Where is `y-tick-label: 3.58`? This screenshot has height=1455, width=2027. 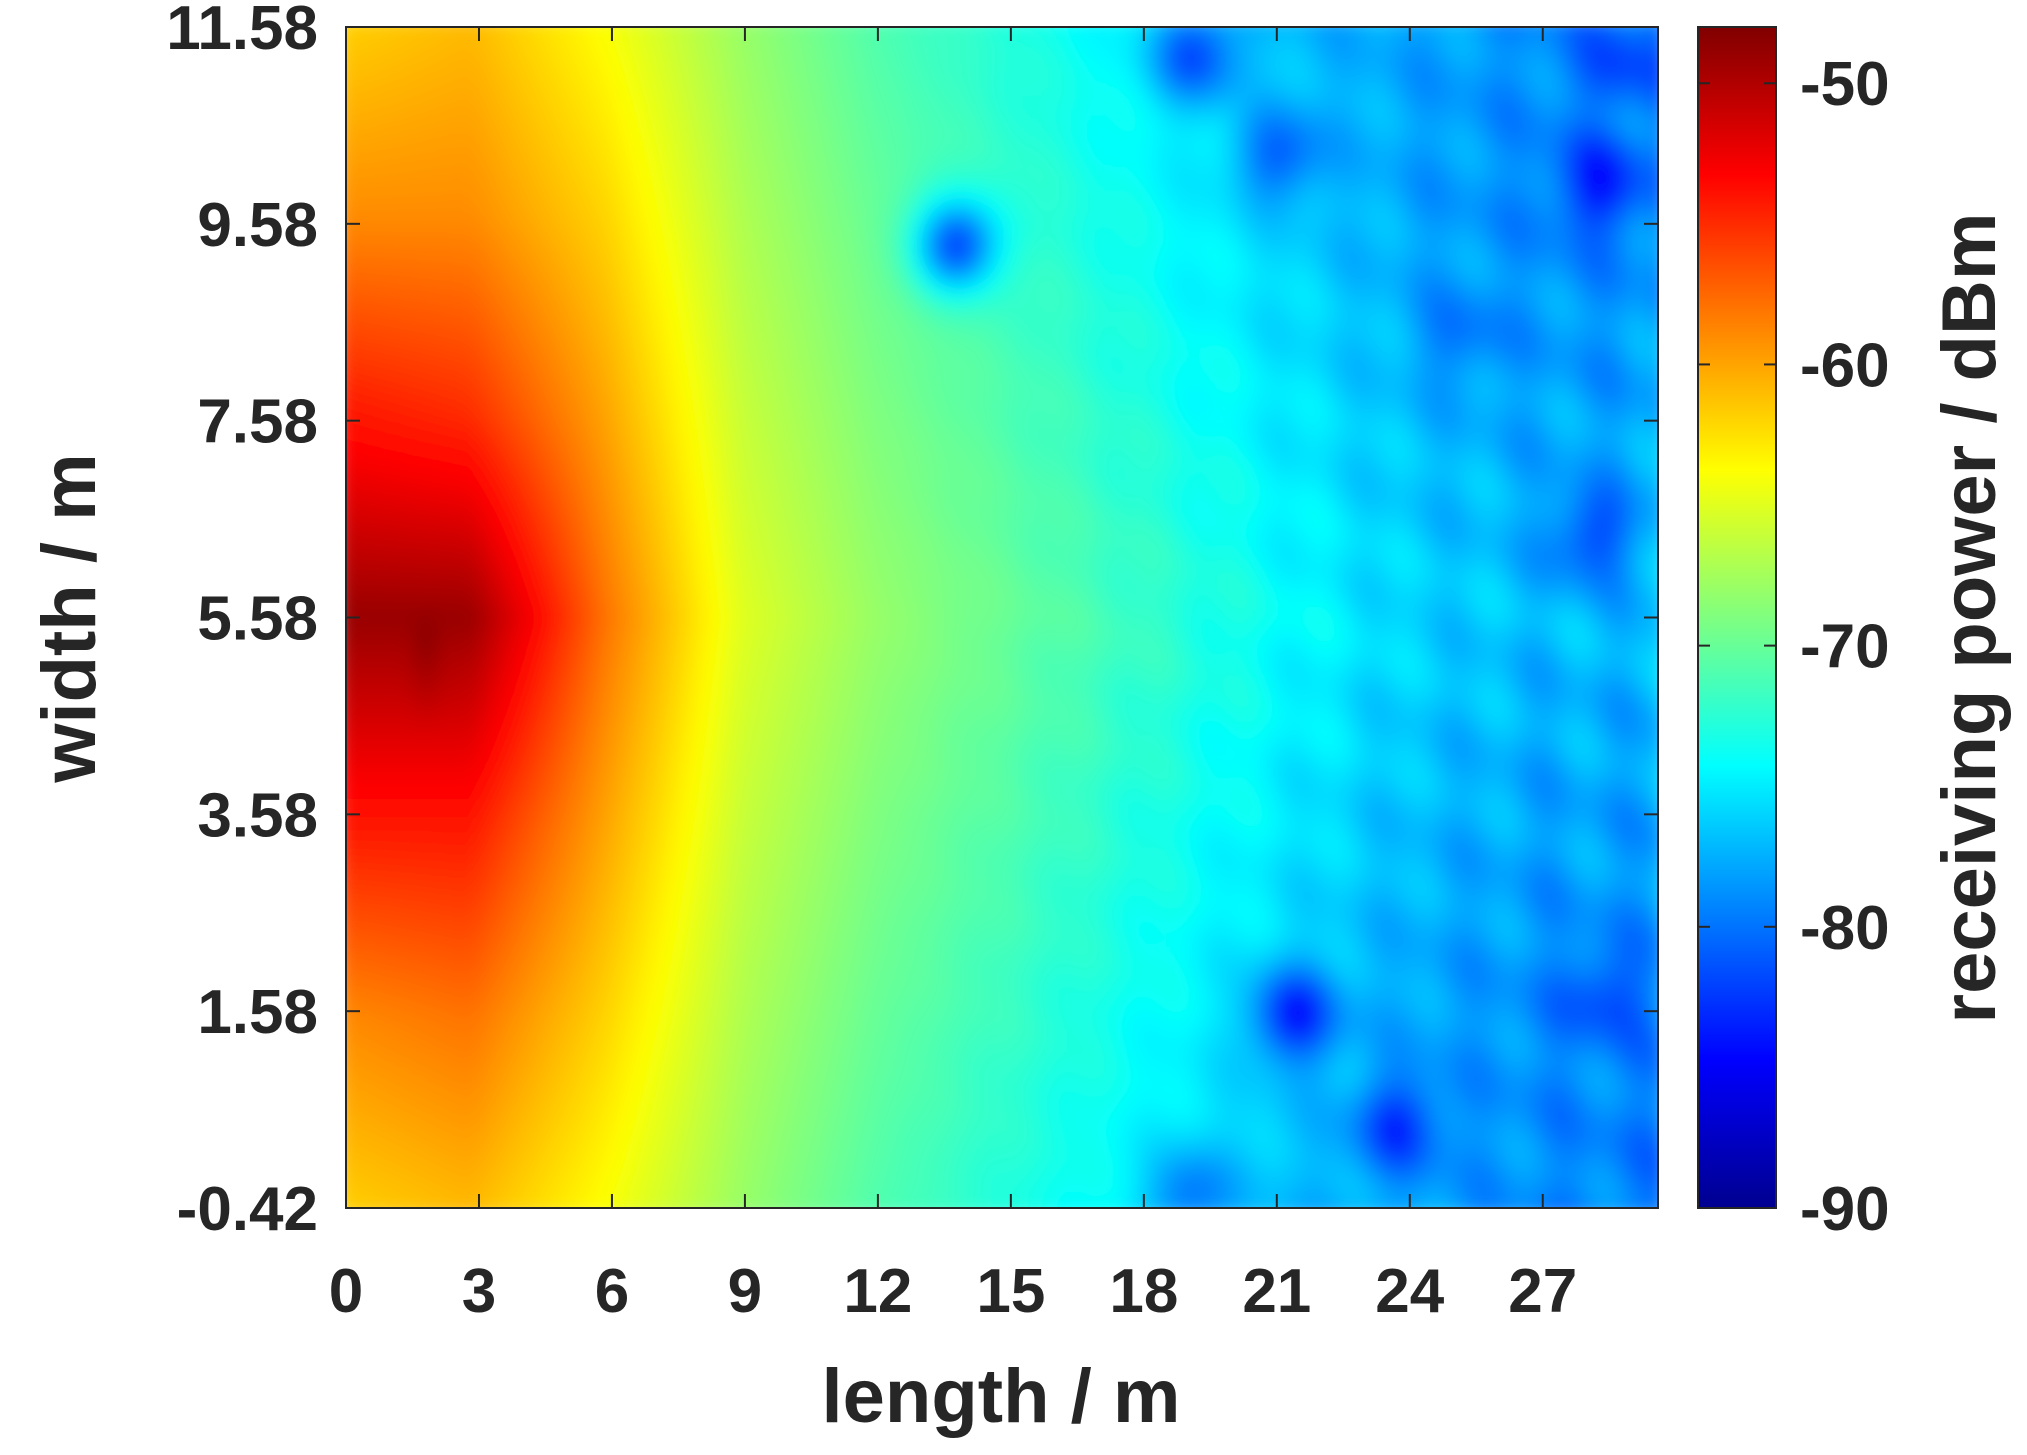
y-tick-label: 3.58 is located at coordinates (257, 815).